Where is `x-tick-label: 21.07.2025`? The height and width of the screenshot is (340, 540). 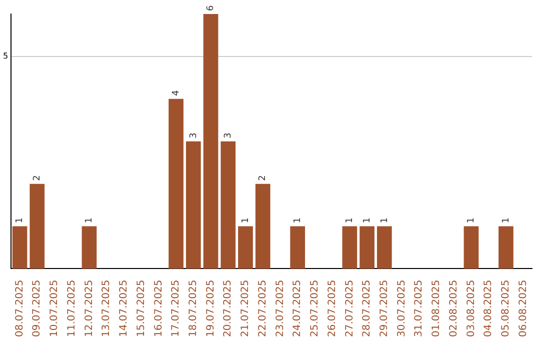 x-tick-label: 21.07.2025 is located at coordinates (246, 309).